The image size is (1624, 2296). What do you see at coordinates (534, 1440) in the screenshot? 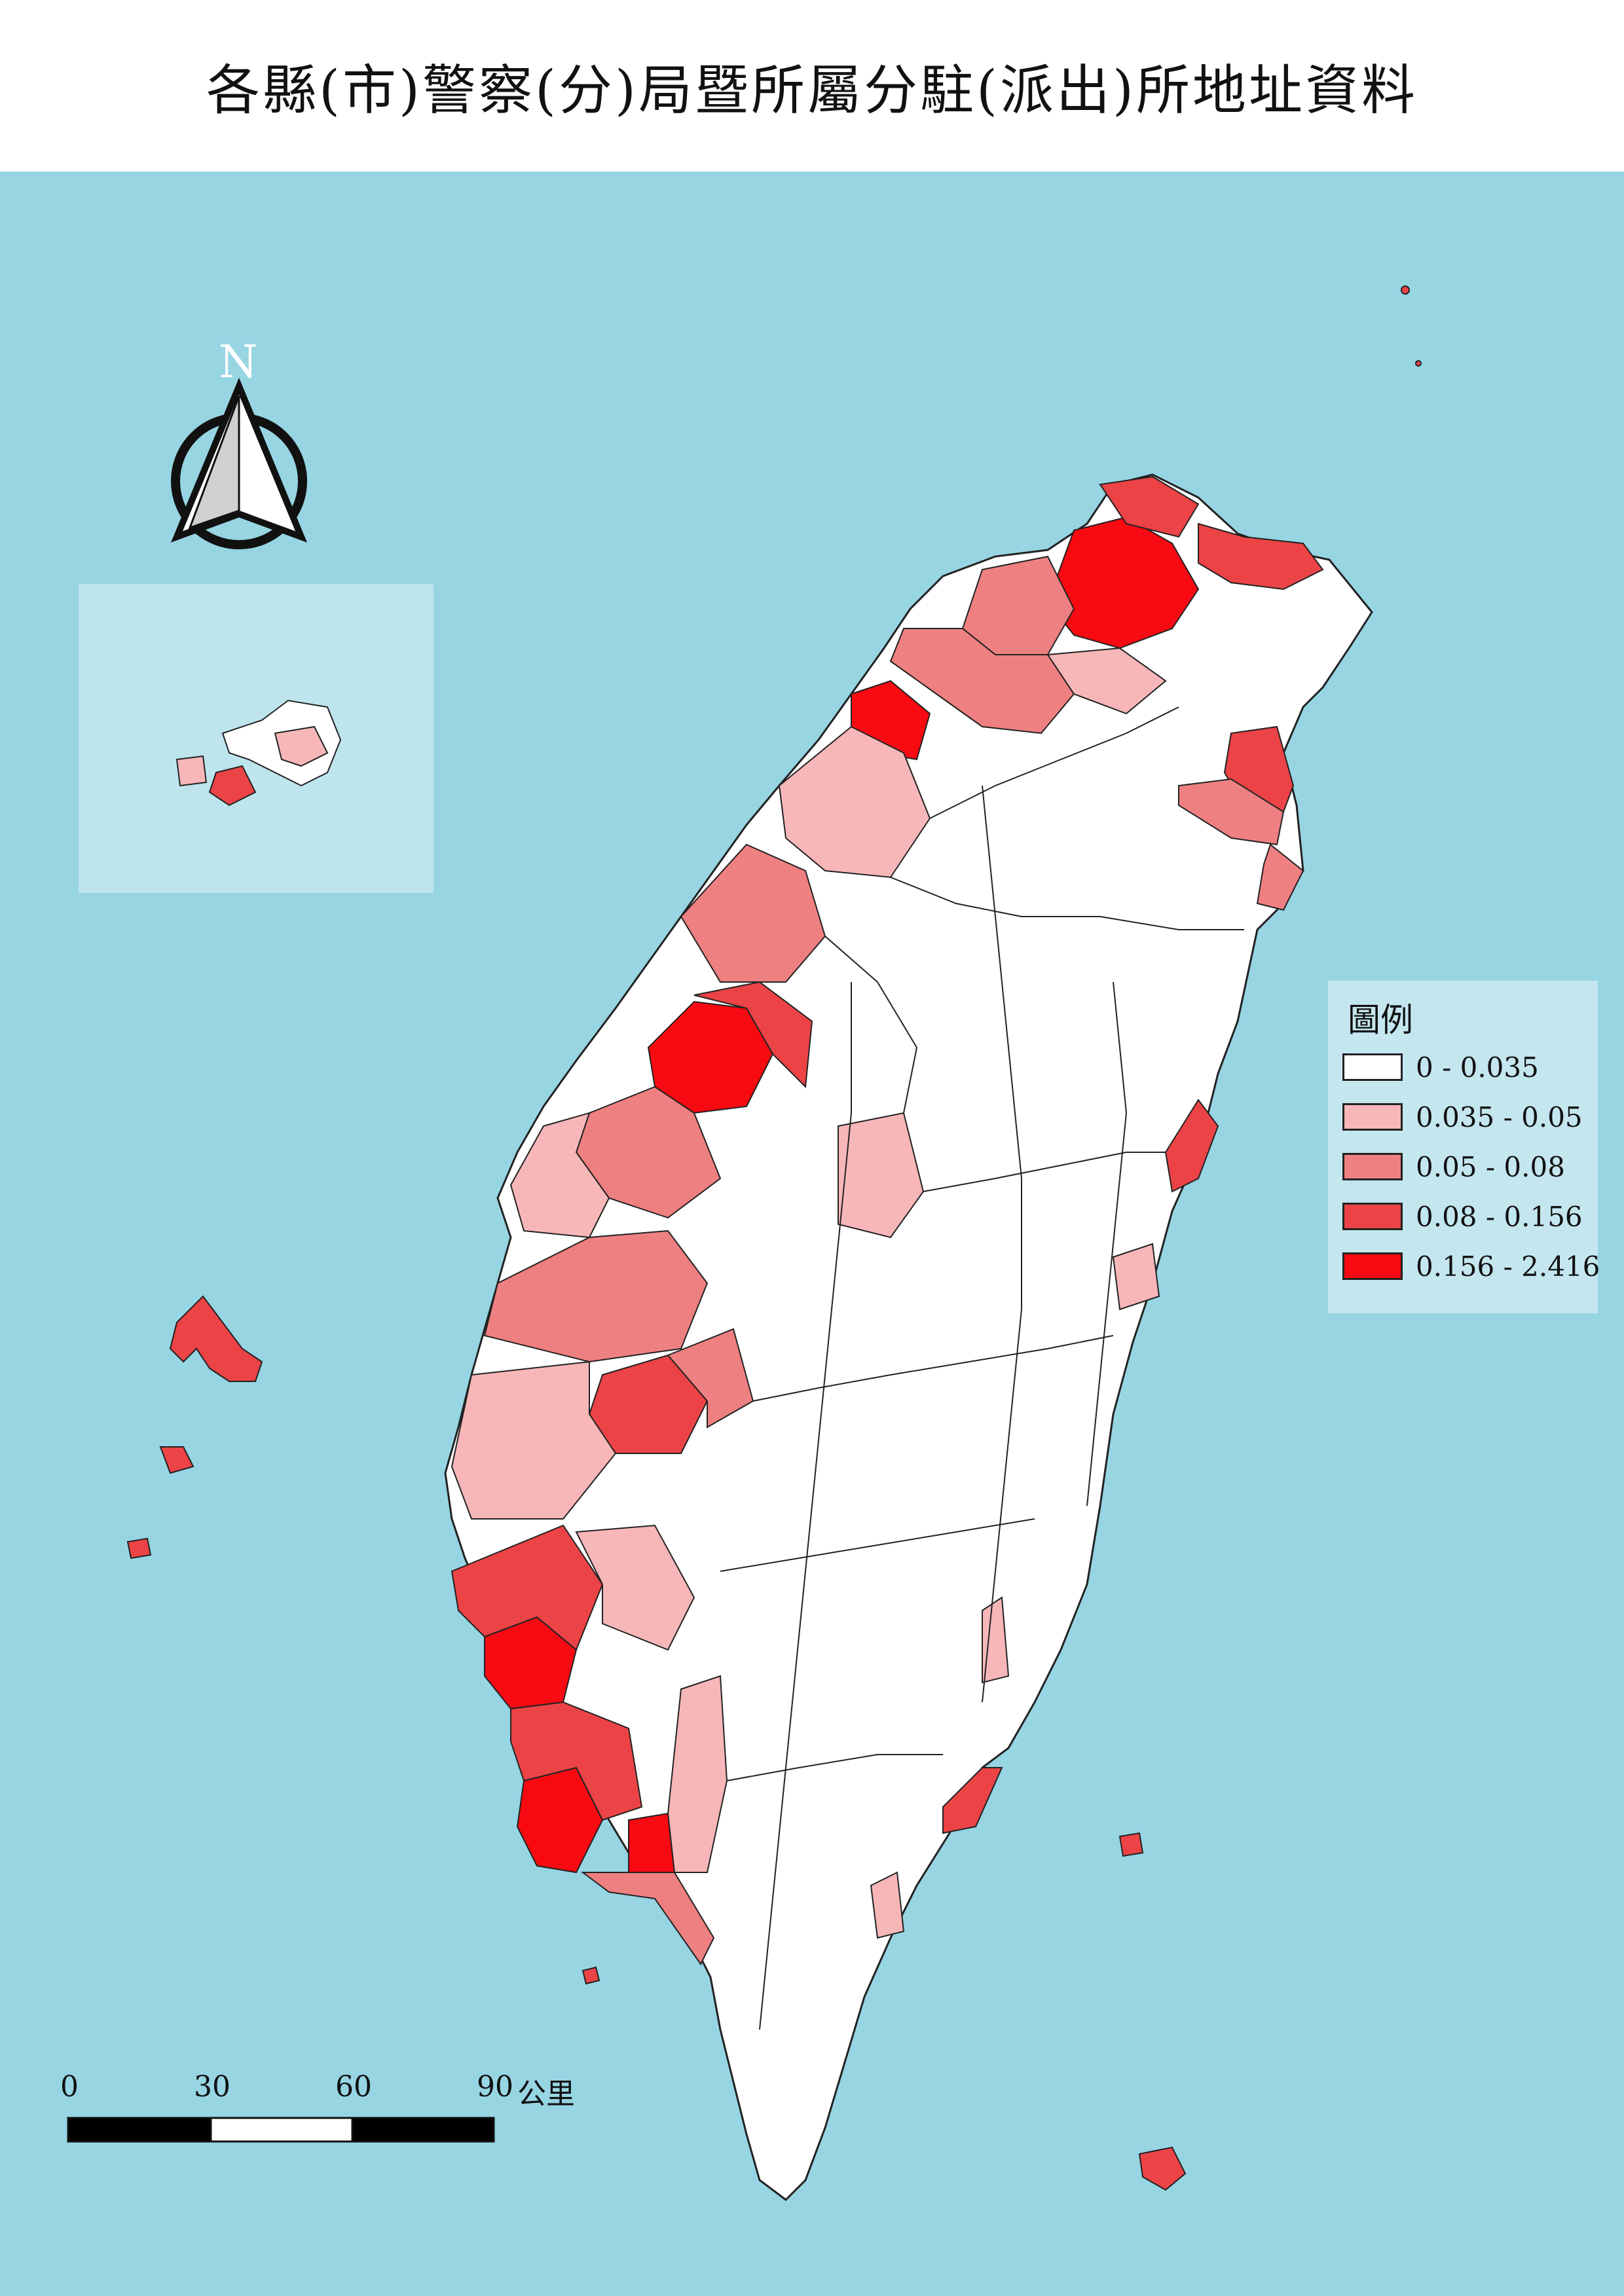
I see `region-chiayi` at bounding box center [534, 1440].